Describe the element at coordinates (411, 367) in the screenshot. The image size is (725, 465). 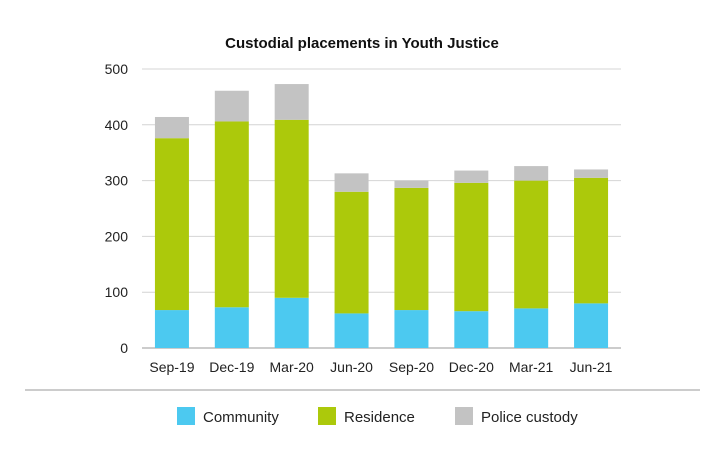
I see `x-tick-label: Sep-20` at that location.